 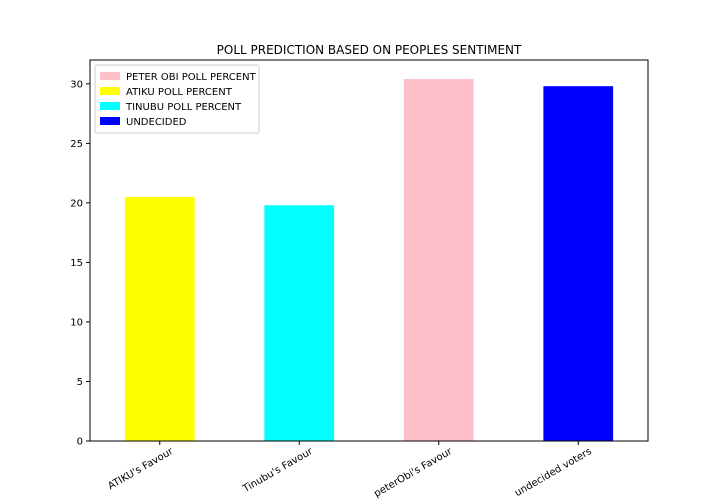 I want to click on x-tick-label: undecided voters, so click(x=553, y=472).